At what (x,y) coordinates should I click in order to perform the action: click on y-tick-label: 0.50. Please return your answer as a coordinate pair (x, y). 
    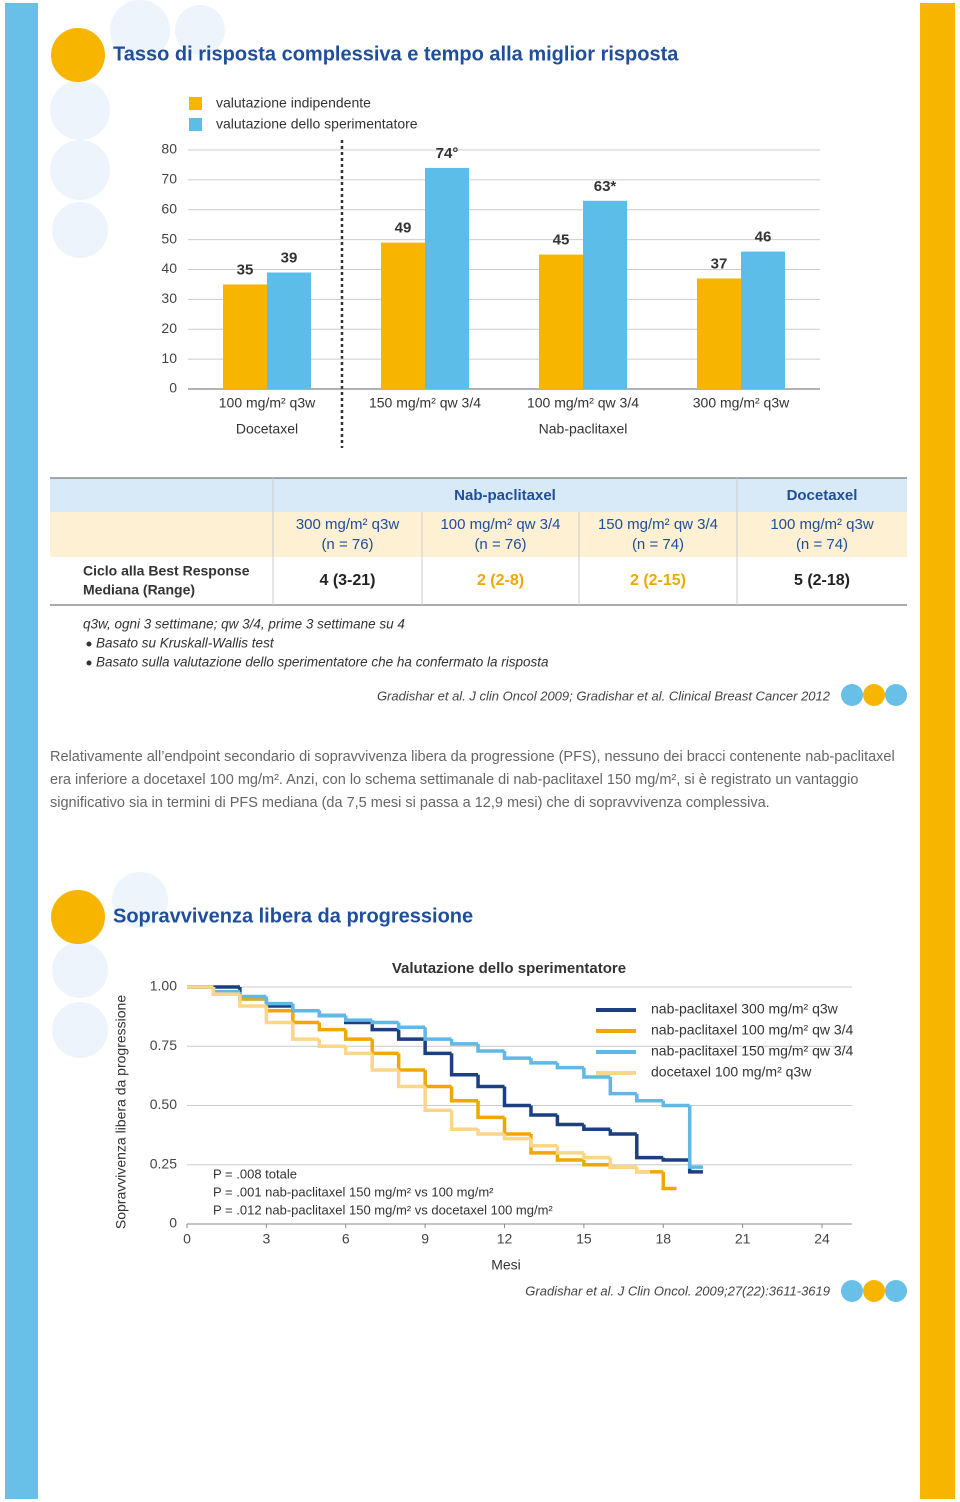
    Looking at the image, I should click on (163, 1104).